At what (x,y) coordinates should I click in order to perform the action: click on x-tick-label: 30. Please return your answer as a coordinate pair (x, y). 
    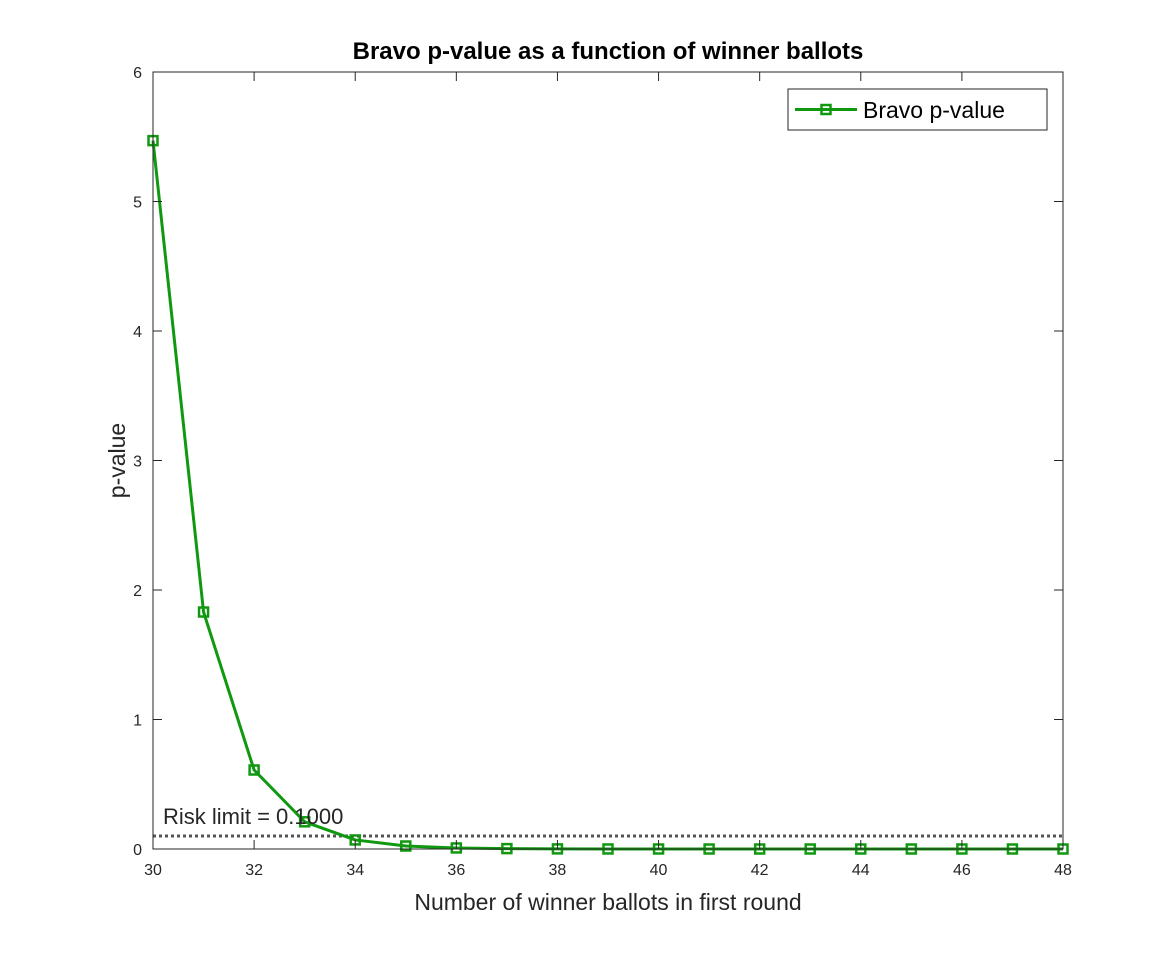
    Looking at the image, I should click on (153, 870).